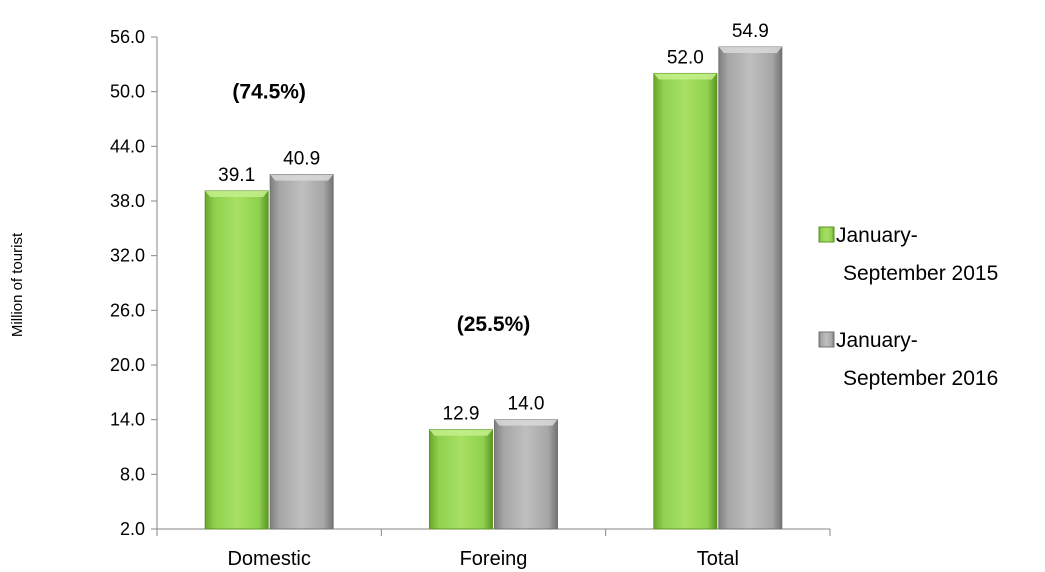 This screenshot has height=572, width=1045. I want to click on y-tick-label: 26.0, so click(127, 310).